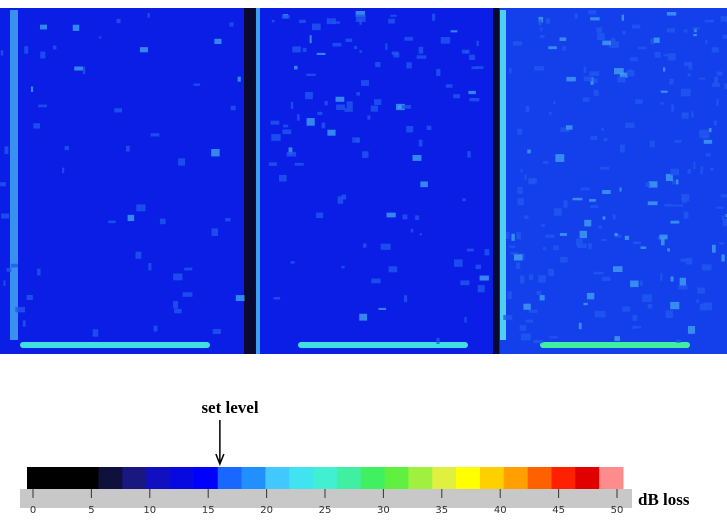  Describe the element at coordinates (326, 498) in the screenshot. I see `scale-strip` at that location.